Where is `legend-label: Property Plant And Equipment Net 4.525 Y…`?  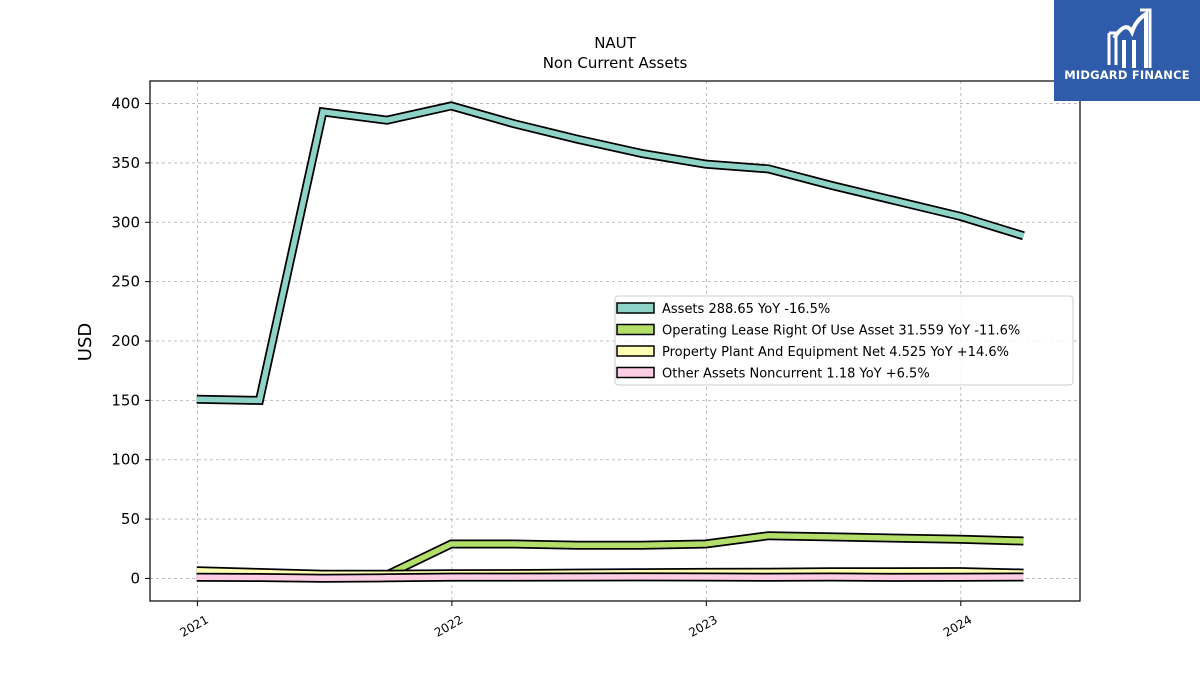
legend-label: Property Plant And Equipment Net 4.525 Y… is located at coordinates (835, 352).